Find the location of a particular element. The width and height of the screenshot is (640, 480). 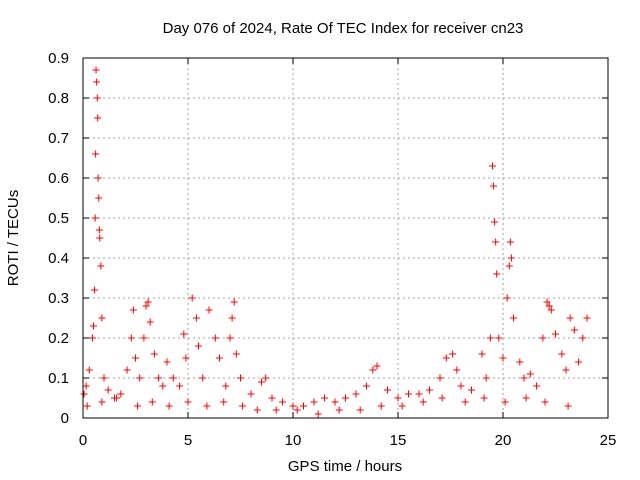

x-tick-label: 20 is located at coordinates (503, 440).